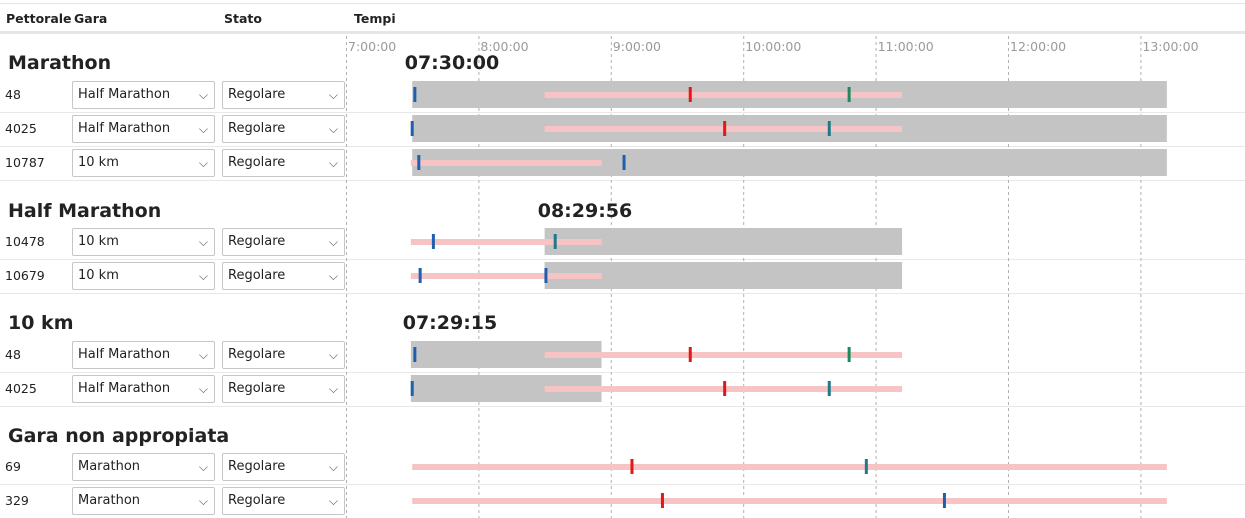  What do you see at coordinates (243, 18) in the screenshot?
I see `header-status: Stato` at bounding box center [243, 18].